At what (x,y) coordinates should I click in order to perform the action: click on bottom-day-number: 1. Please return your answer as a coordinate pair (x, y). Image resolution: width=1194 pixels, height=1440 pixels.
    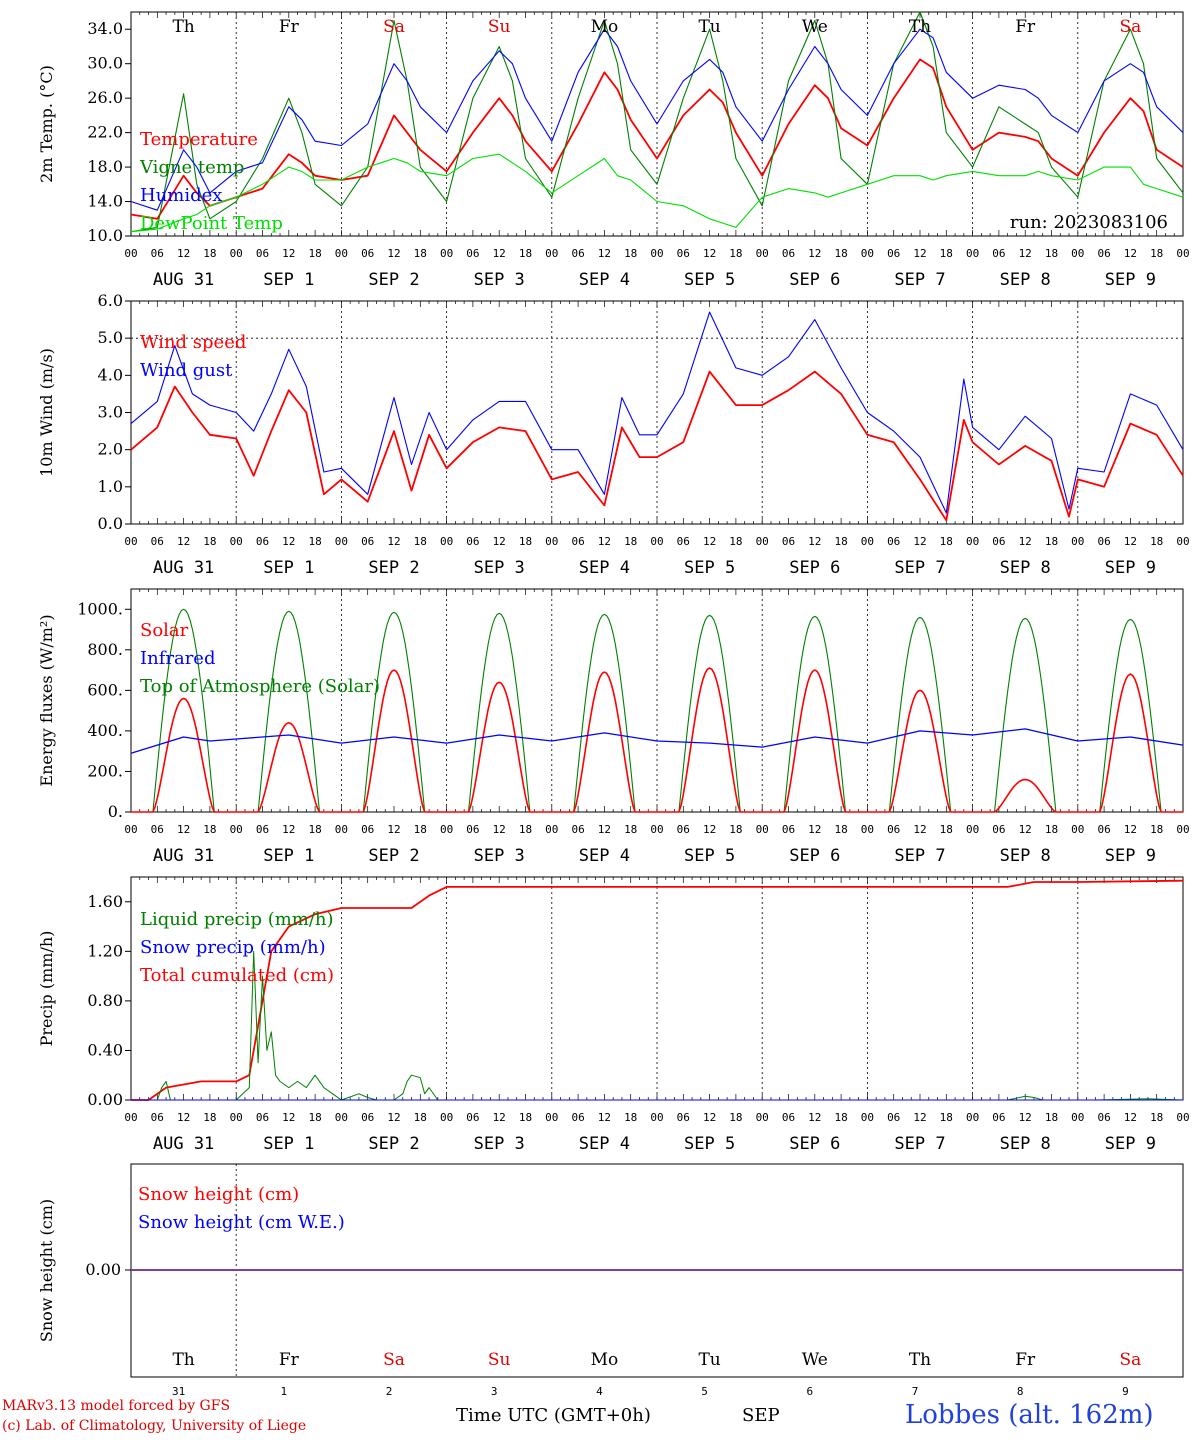
    Looking at the image, I should click on (283, 1391).